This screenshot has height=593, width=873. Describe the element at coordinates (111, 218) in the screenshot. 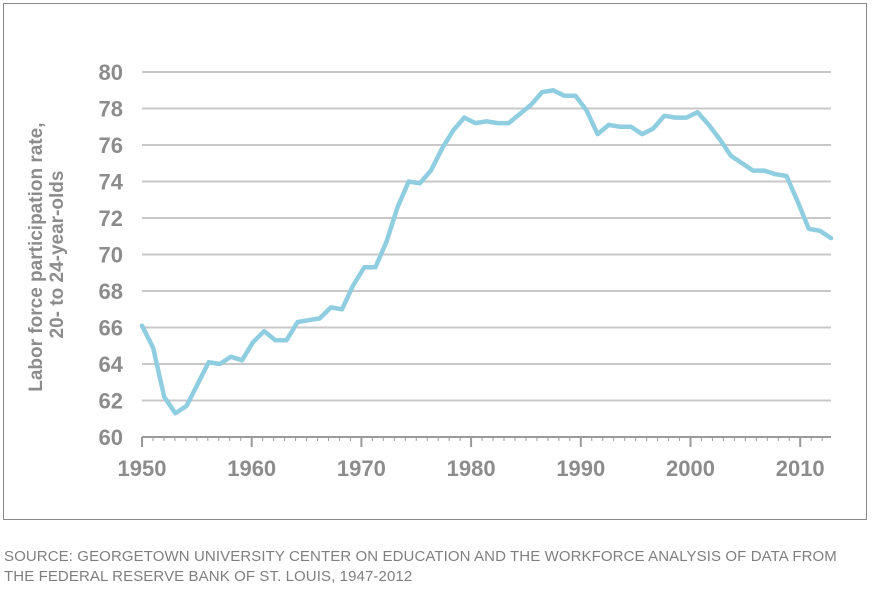

I see `y-tick-label: 72` at that location.